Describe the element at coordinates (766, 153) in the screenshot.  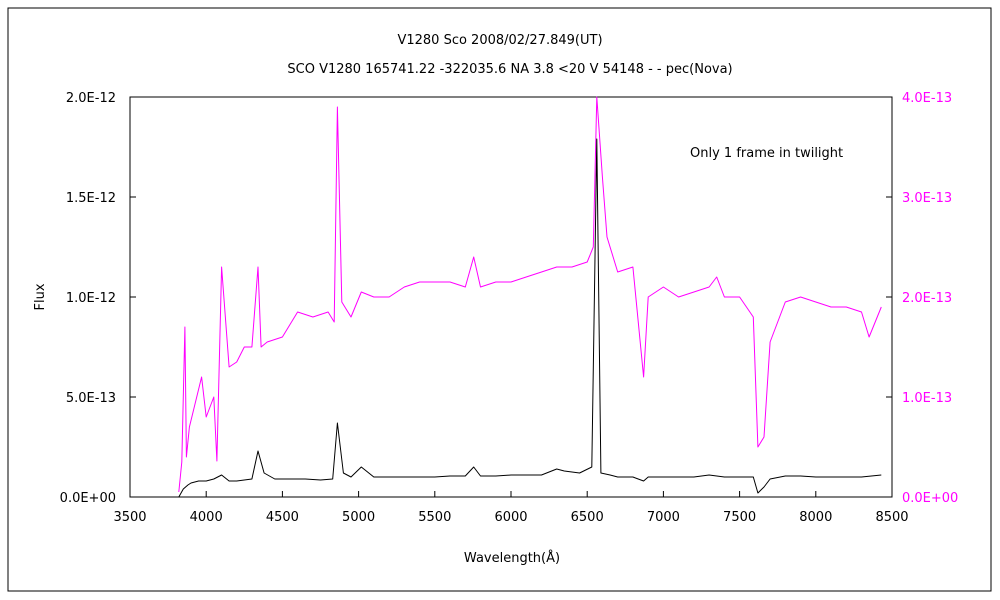
I see `annotation-text: Only 1 frame in twilight` at that location.